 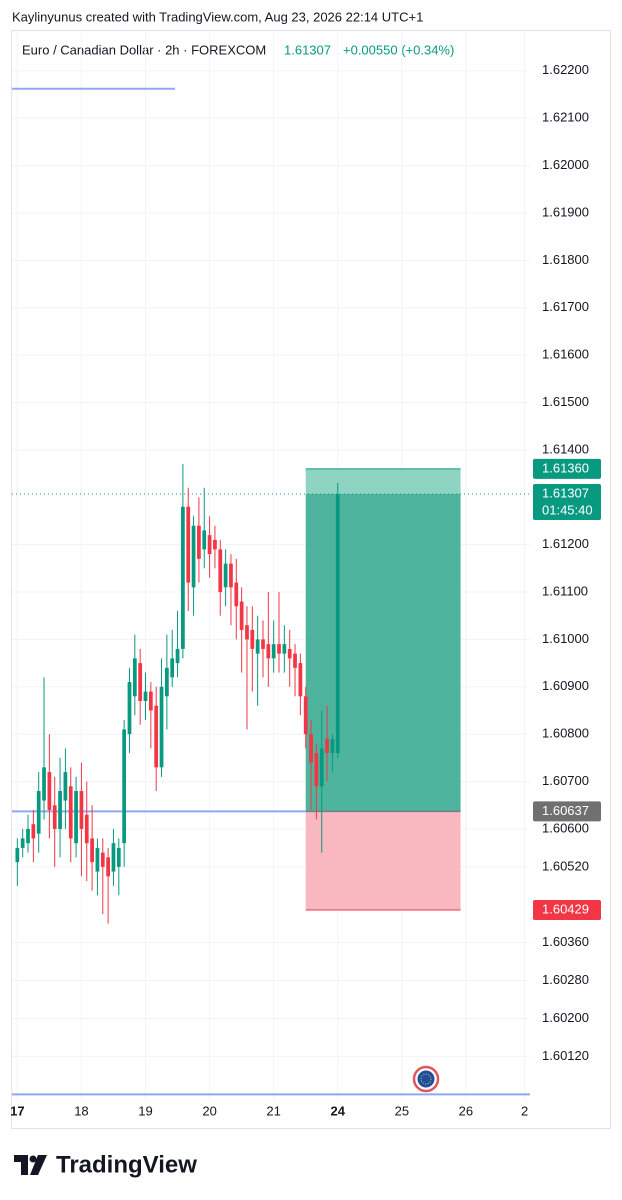 I want to click on x-tick-label: 24, so click(x=338, y=1110).